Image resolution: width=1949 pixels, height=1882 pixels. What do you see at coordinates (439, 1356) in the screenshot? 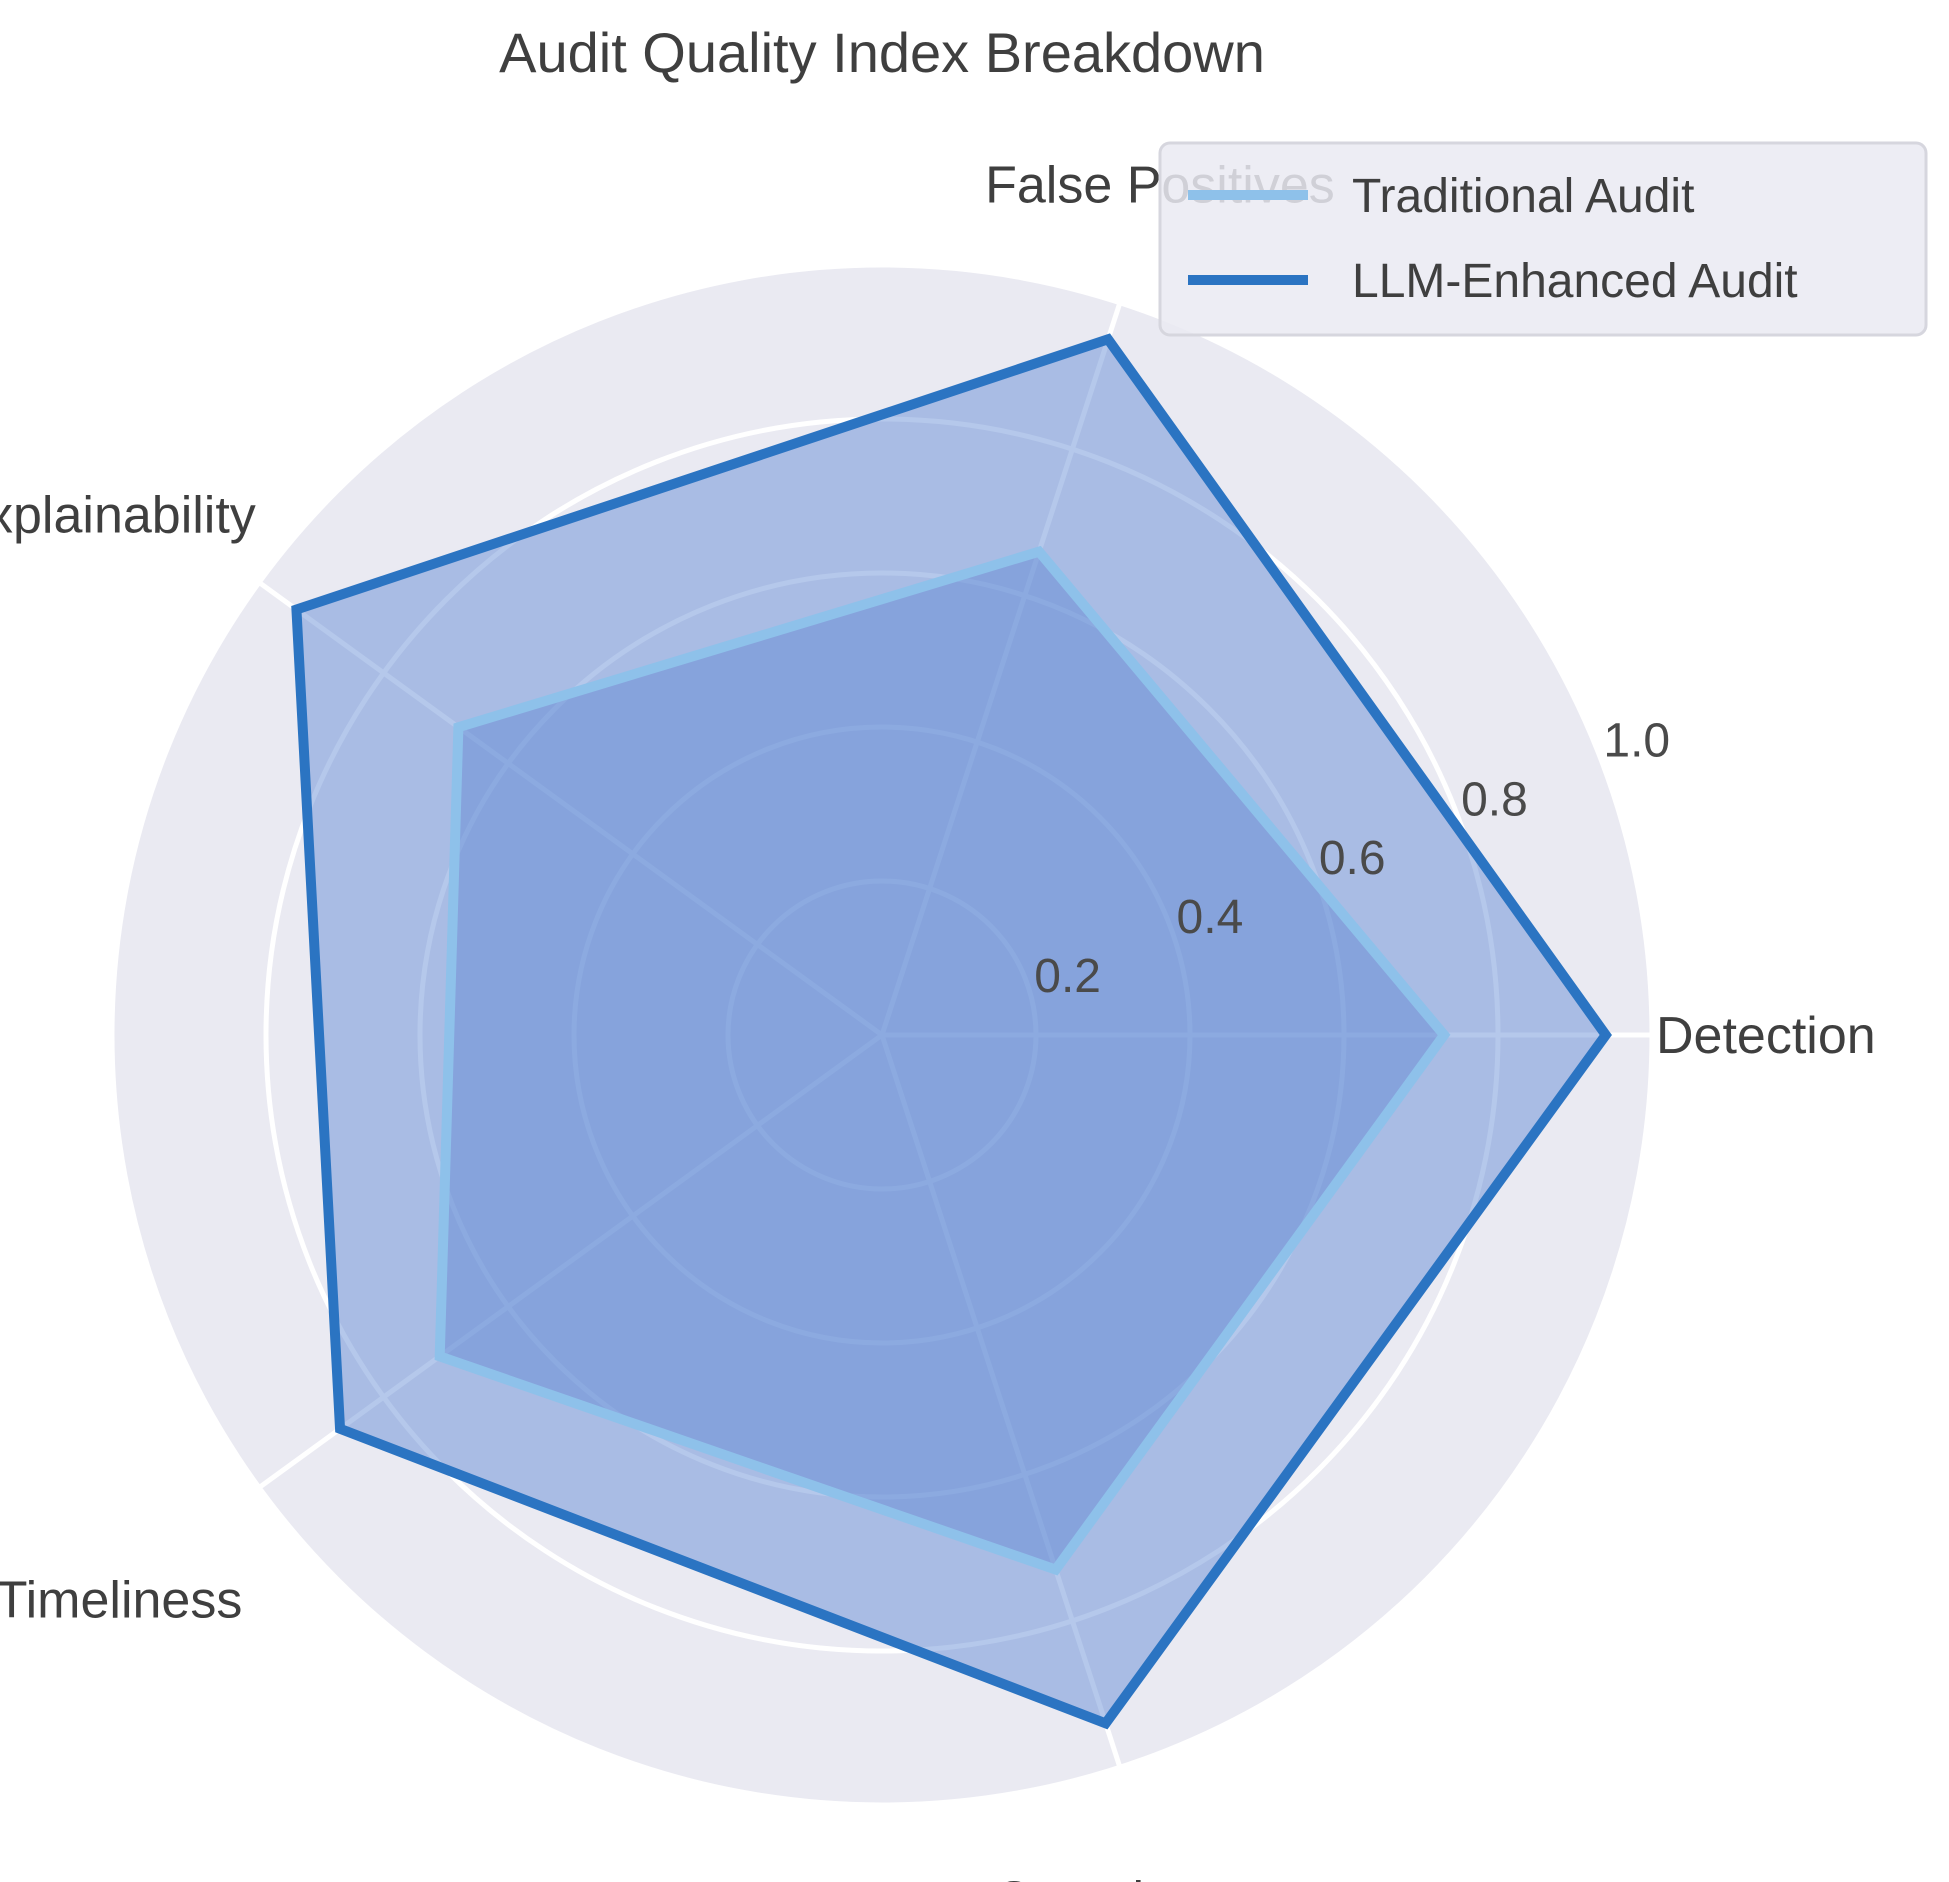
I see `point-traditional-audit-timeliness` at bounding box center [439, 1356].